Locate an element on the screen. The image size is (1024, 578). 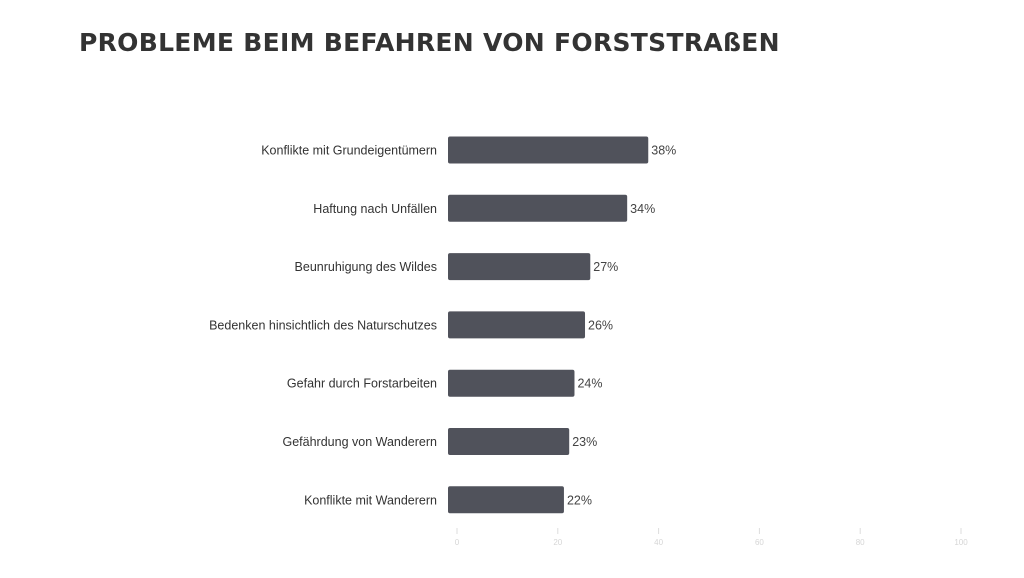
x-tick-label: 0 is located at coordinates (457, 542).